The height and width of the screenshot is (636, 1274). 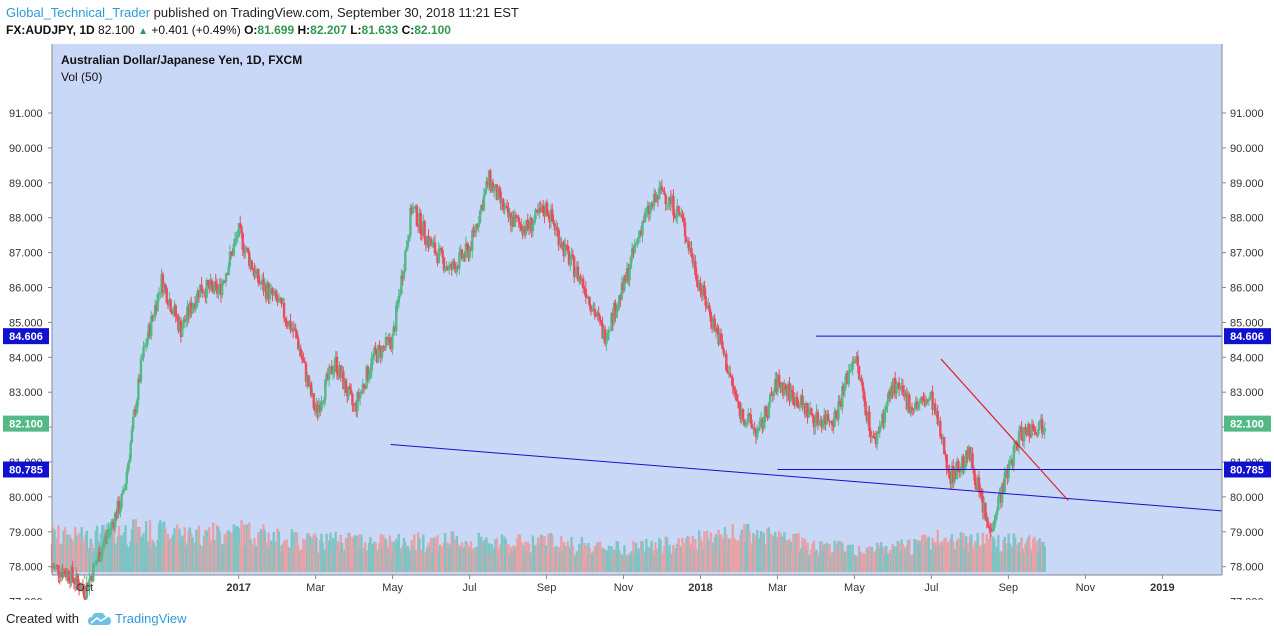 I want to click on y-tick-label-left: 79.000, so click(x=26, y=533).